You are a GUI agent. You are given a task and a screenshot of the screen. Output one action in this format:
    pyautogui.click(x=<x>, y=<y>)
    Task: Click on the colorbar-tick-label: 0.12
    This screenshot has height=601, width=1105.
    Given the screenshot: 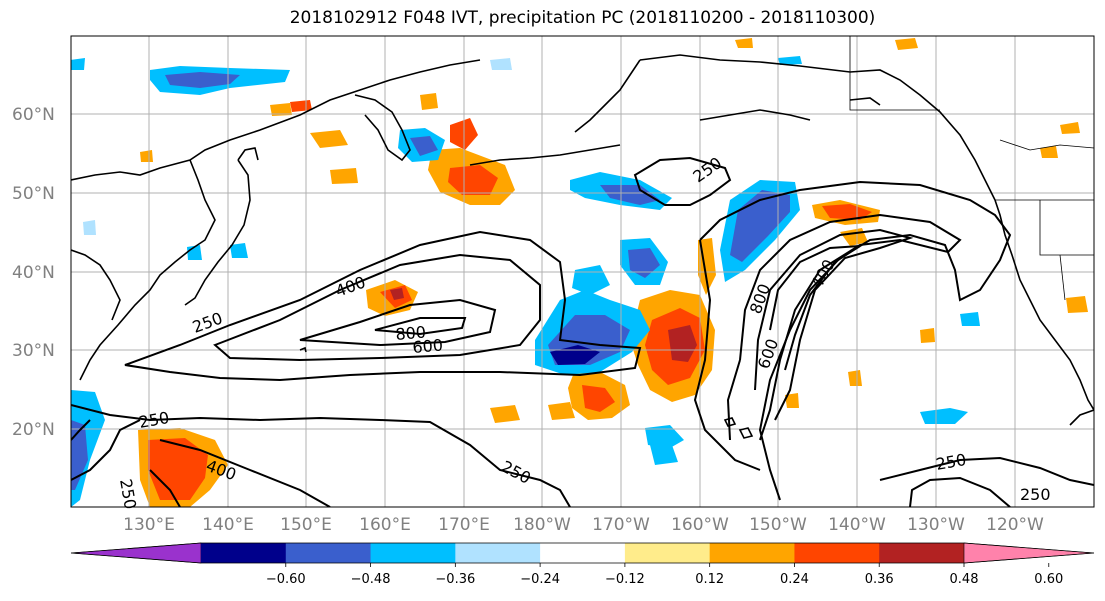 What is the action you would take?
    pyautogui.click(x=709, y=579)
    